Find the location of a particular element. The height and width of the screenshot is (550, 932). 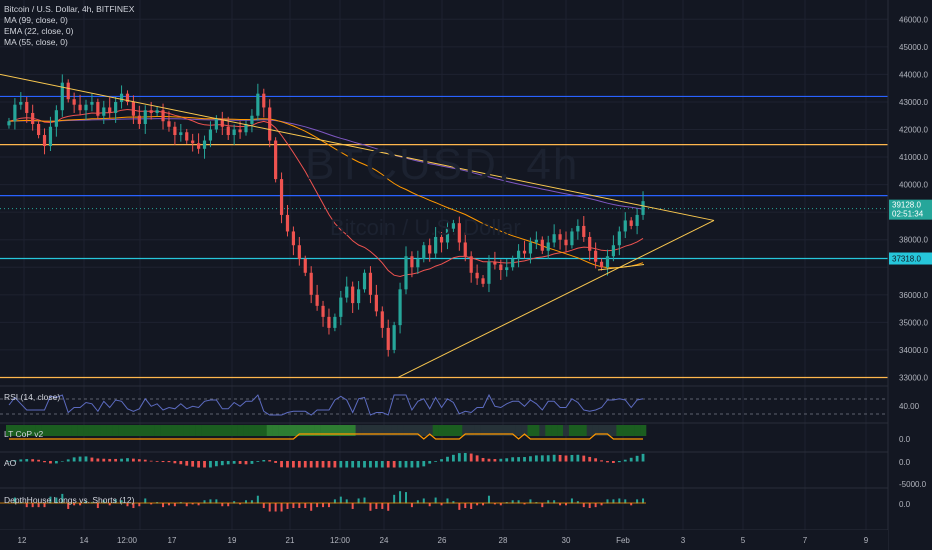

legend-ma55: MA (55, close, 0) is located at coordinates (36, 42).